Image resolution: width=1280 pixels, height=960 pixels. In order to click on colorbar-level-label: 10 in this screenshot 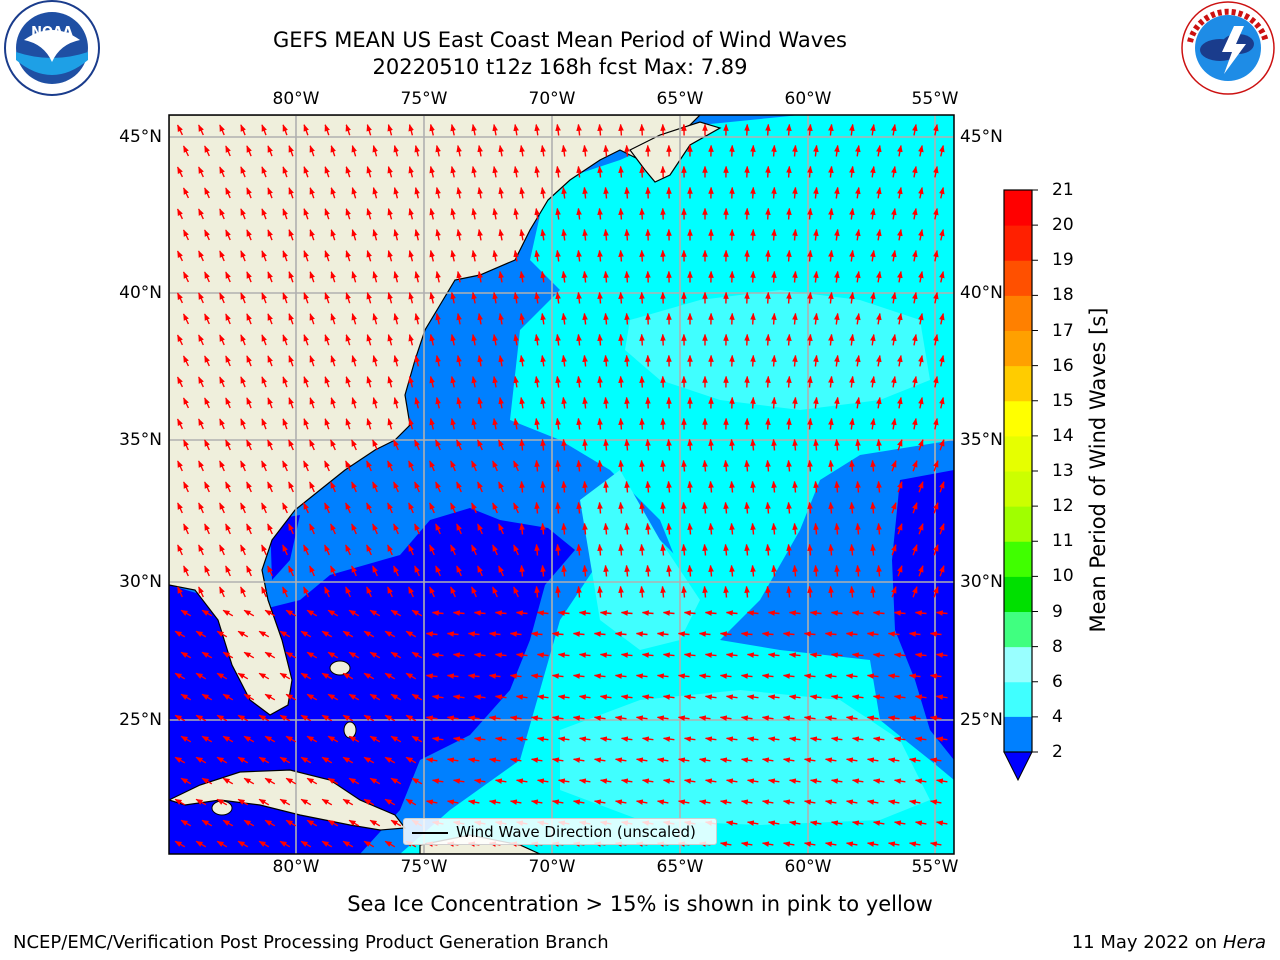, I will do `click(1063, 576)`.